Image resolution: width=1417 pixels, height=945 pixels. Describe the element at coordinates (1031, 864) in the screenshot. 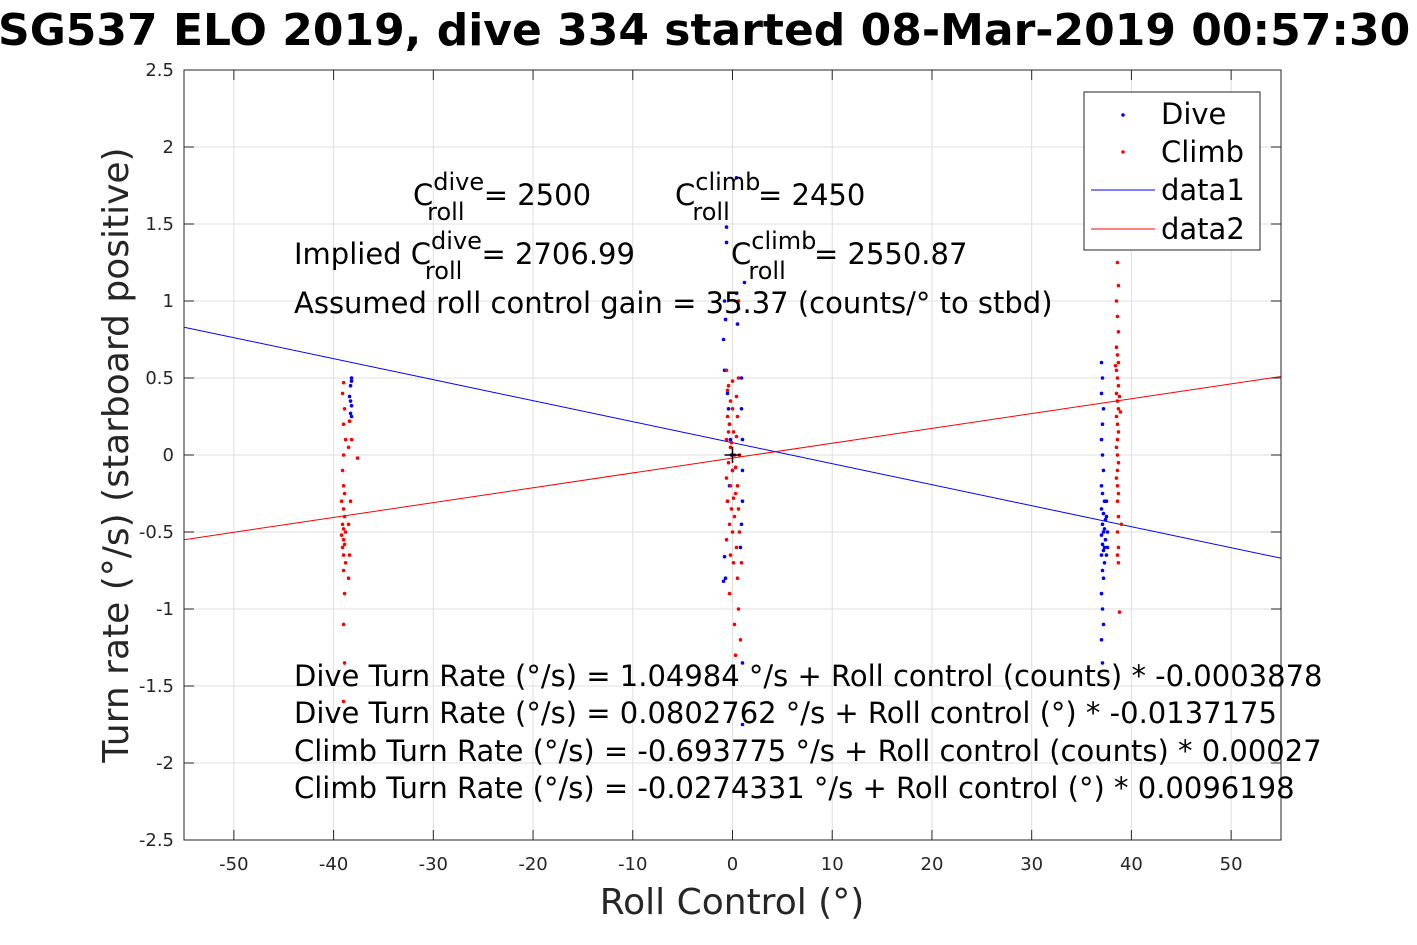

I see `x-tick-label: 30` at that location.